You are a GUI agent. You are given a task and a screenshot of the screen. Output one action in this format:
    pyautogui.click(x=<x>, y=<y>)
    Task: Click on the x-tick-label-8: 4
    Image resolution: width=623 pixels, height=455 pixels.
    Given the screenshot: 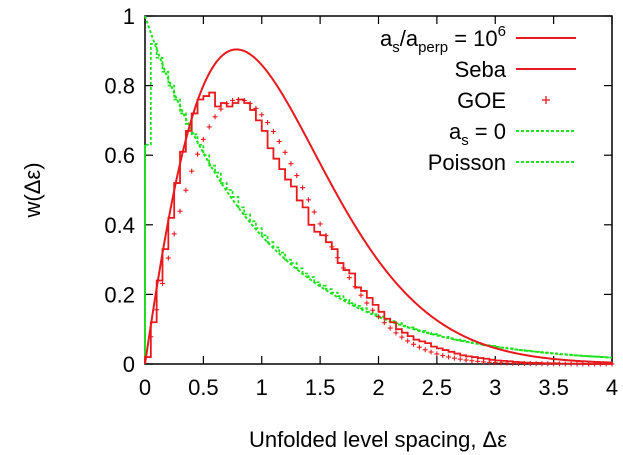 What is the action you would take?
    pyautogui.click(x=612, y=387)
    